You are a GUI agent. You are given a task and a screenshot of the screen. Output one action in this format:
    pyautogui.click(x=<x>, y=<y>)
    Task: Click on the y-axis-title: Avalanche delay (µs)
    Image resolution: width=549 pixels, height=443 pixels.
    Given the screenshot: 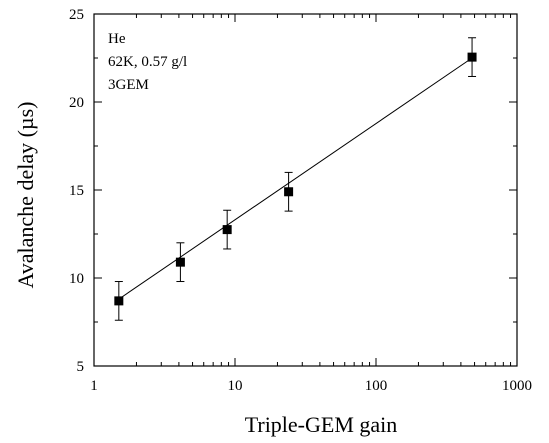 What is the action you would take?
    pyautogui.click(x=25, y=195)
    